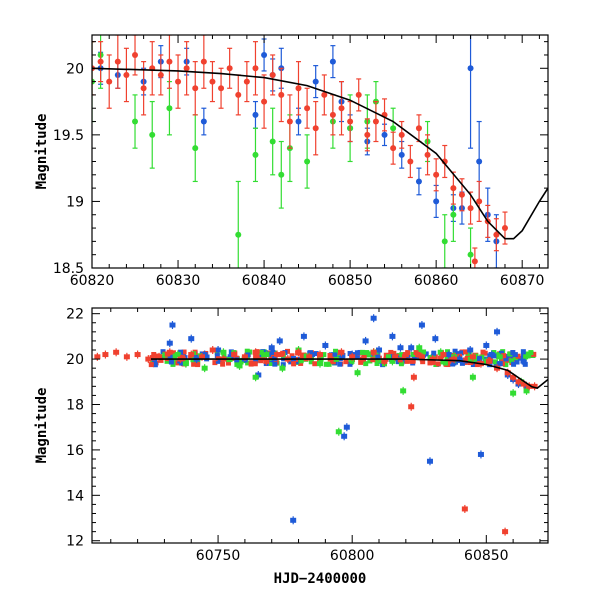  Describe the element at coordinates (68, 136) in the screenshot. I see `y-tick-label: 19.5` at that location.